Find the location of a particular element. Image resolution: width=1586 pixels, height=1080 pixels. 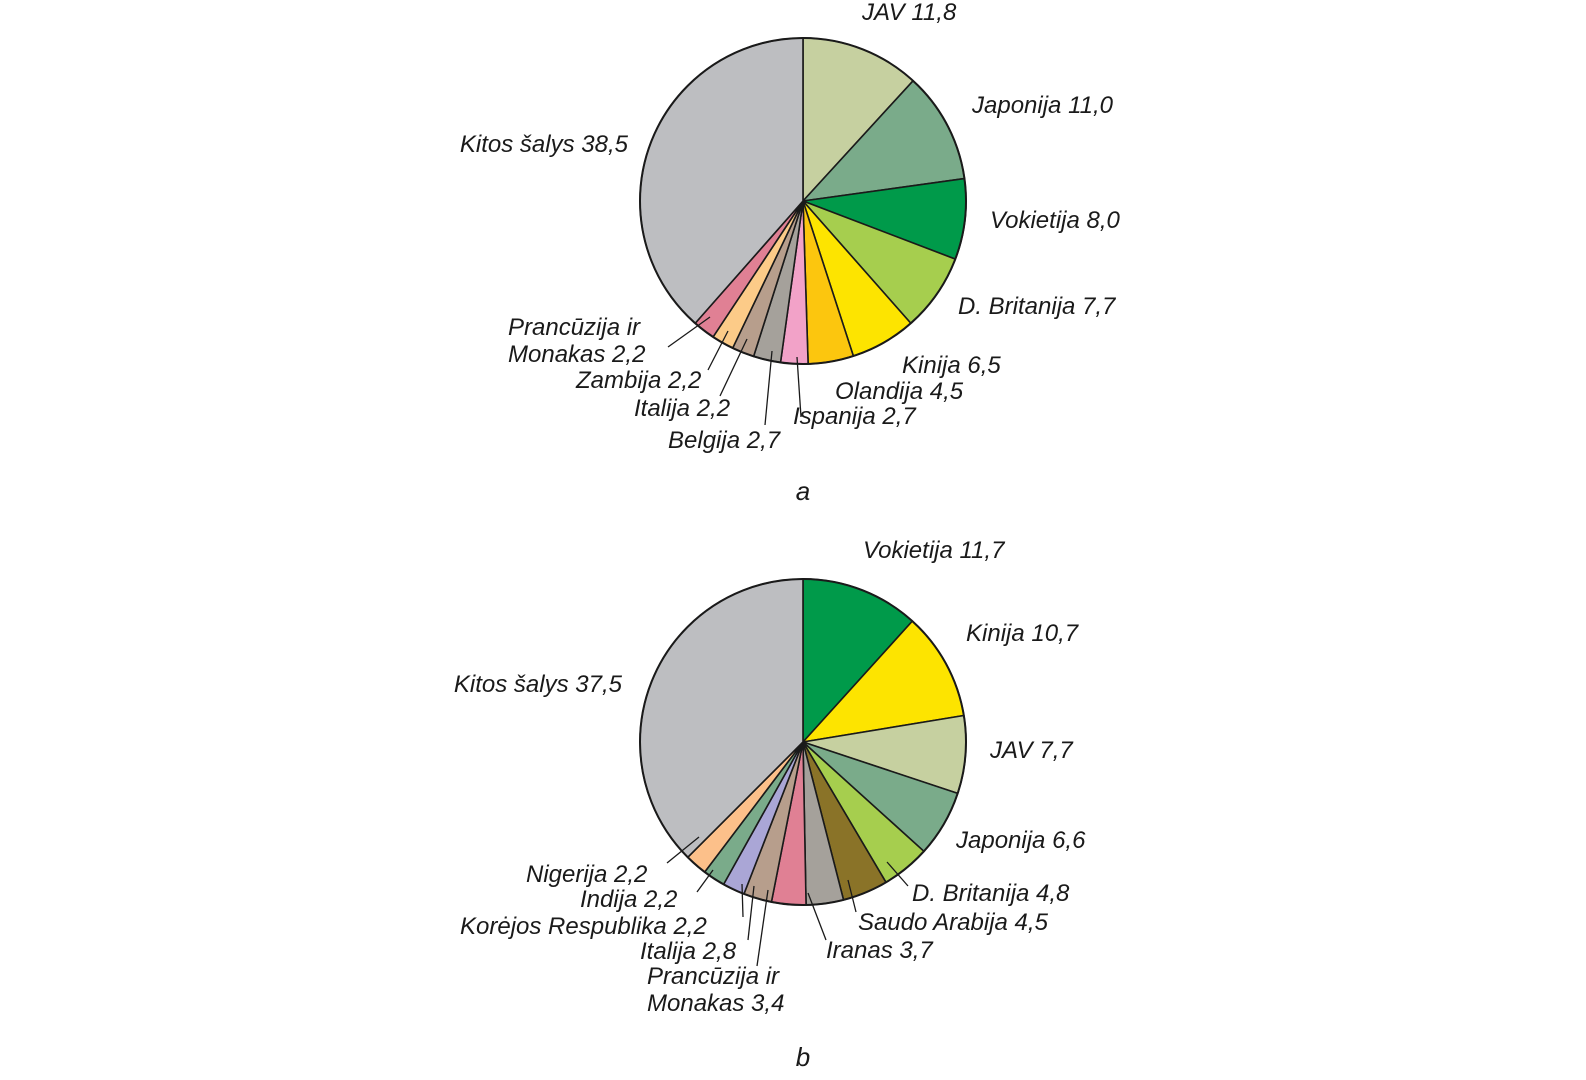

slice-label-prancuzija-ir-monakas: Prancūzija ir Monakas 2,2 is located at coordinates (576, 341).